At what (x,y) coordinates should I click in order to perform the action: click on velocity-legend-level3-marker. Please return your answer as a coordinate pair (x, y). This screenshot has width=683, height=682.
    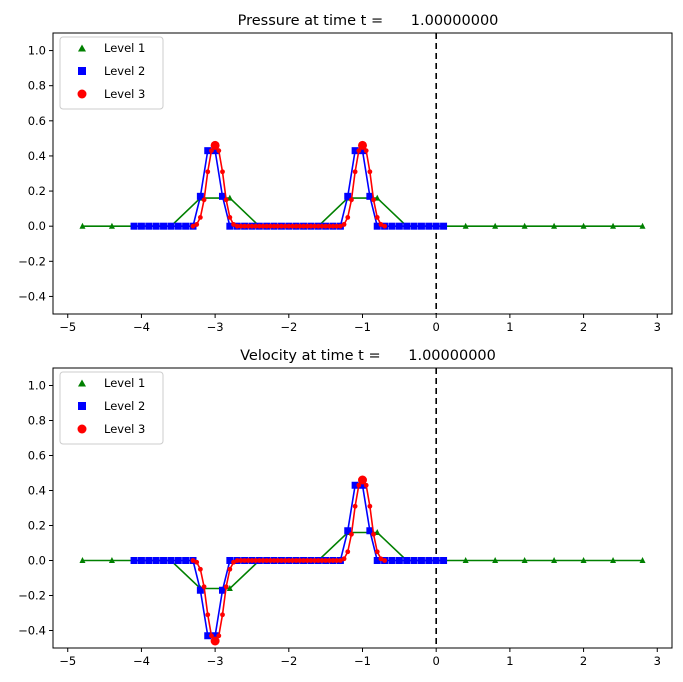
    Looking at the image, I should click on (82, 429).